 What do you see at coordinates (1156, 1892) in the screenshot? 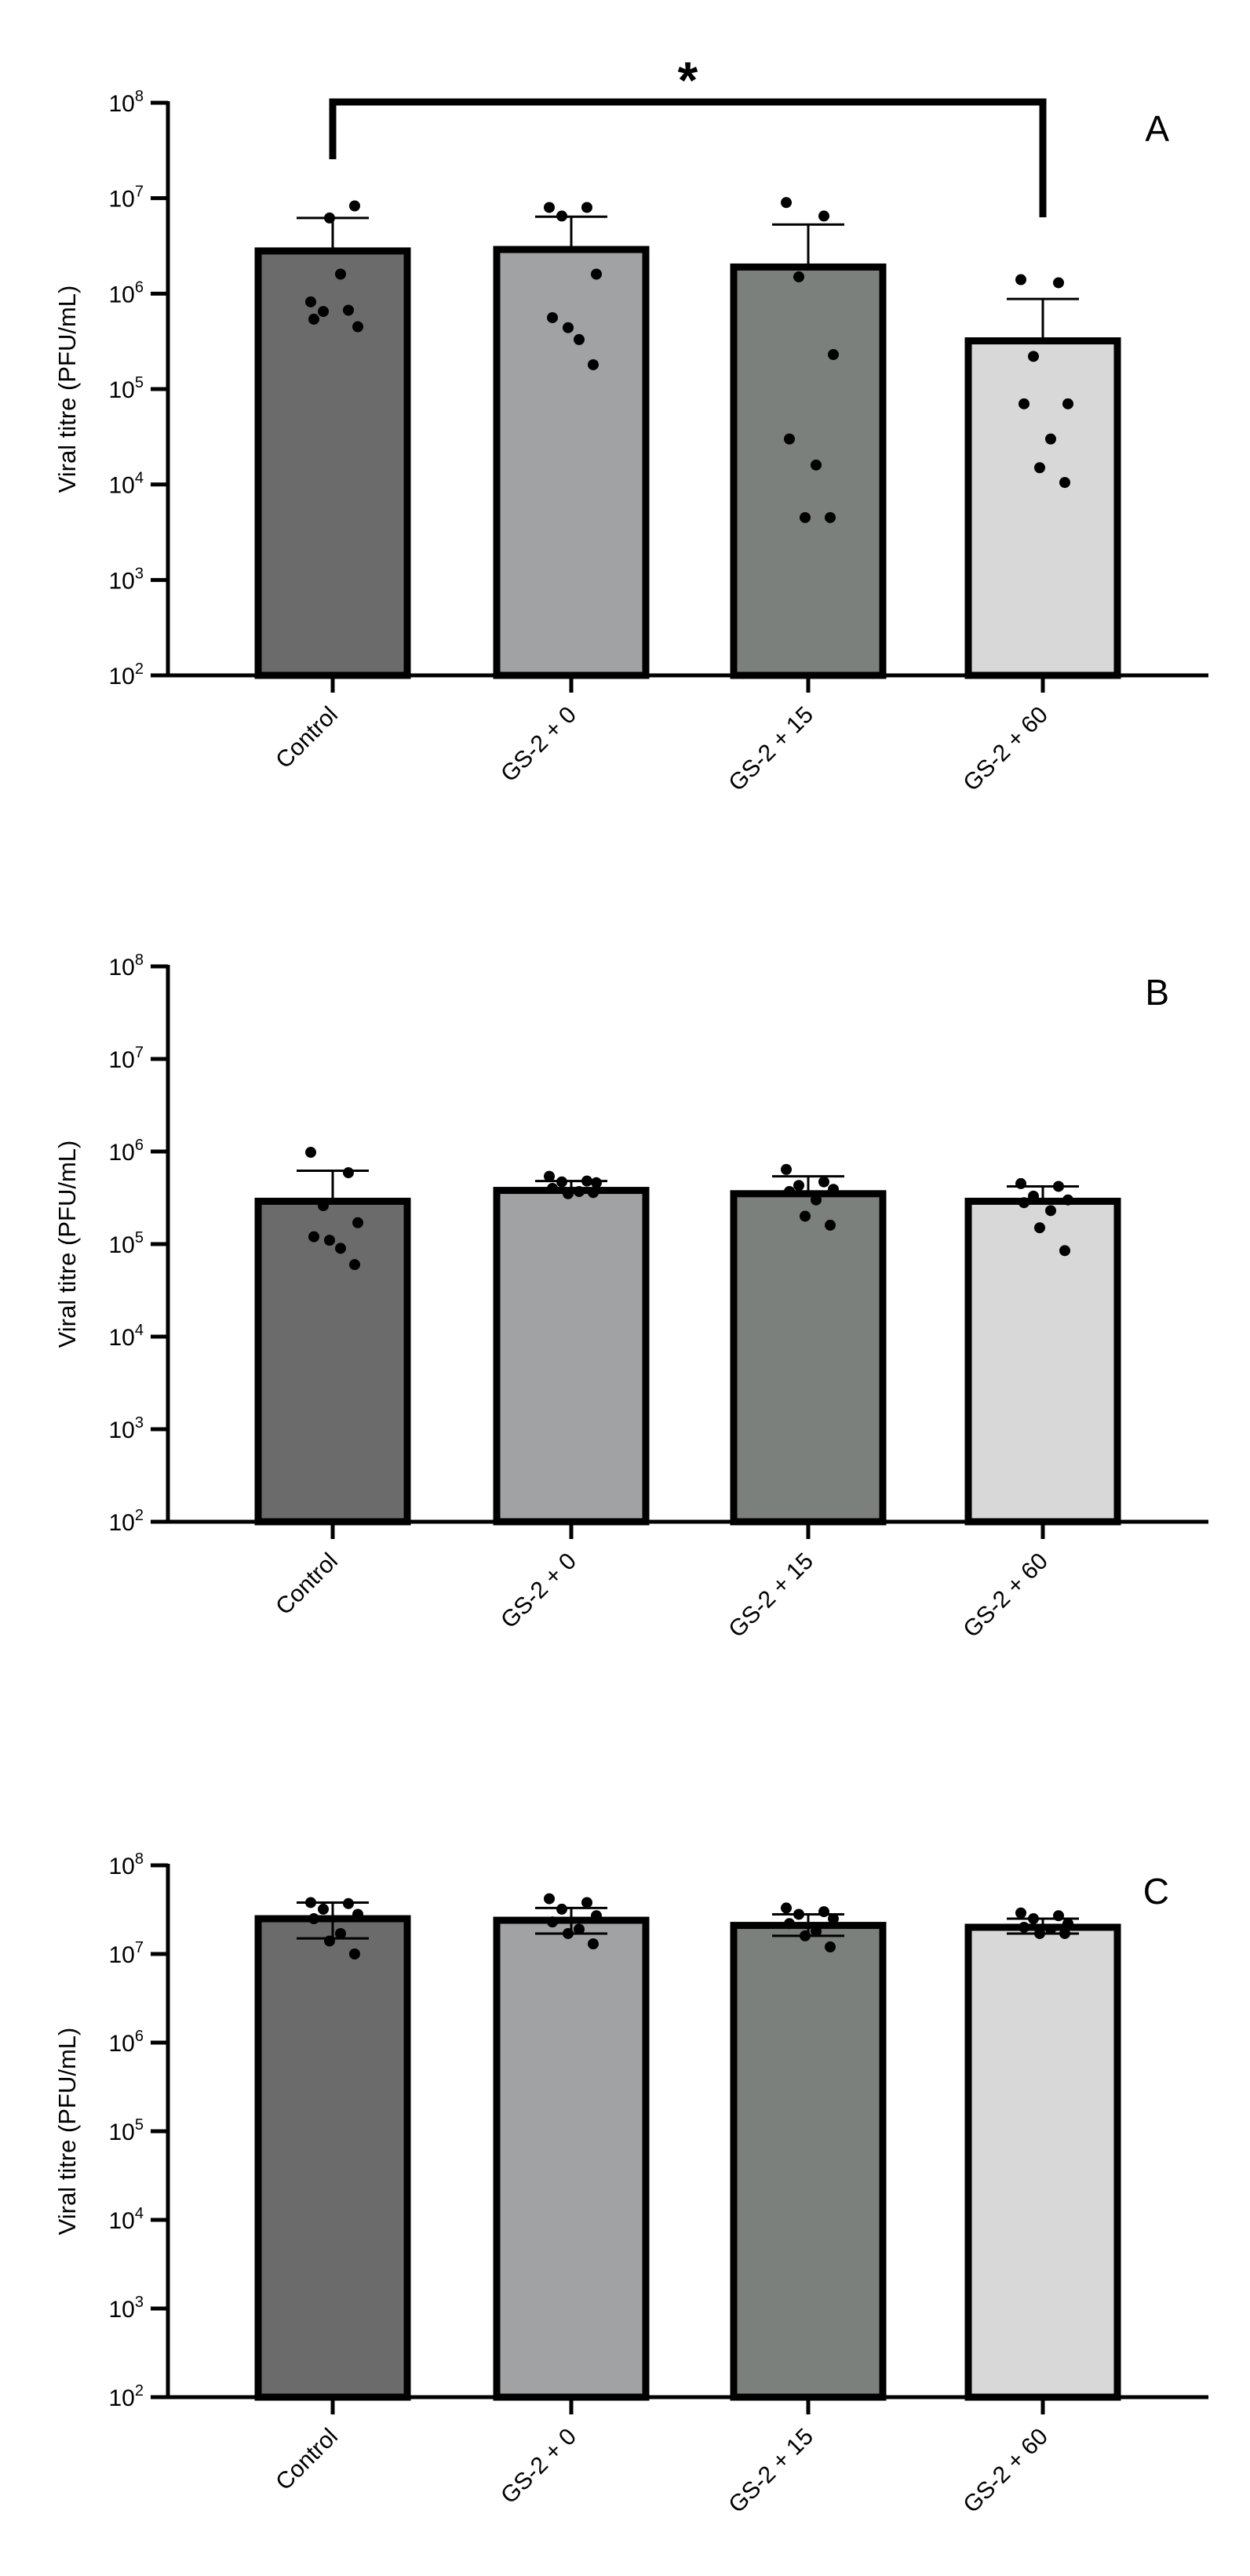
I see `panel-label: C` at bounding box center [1156, 1892].